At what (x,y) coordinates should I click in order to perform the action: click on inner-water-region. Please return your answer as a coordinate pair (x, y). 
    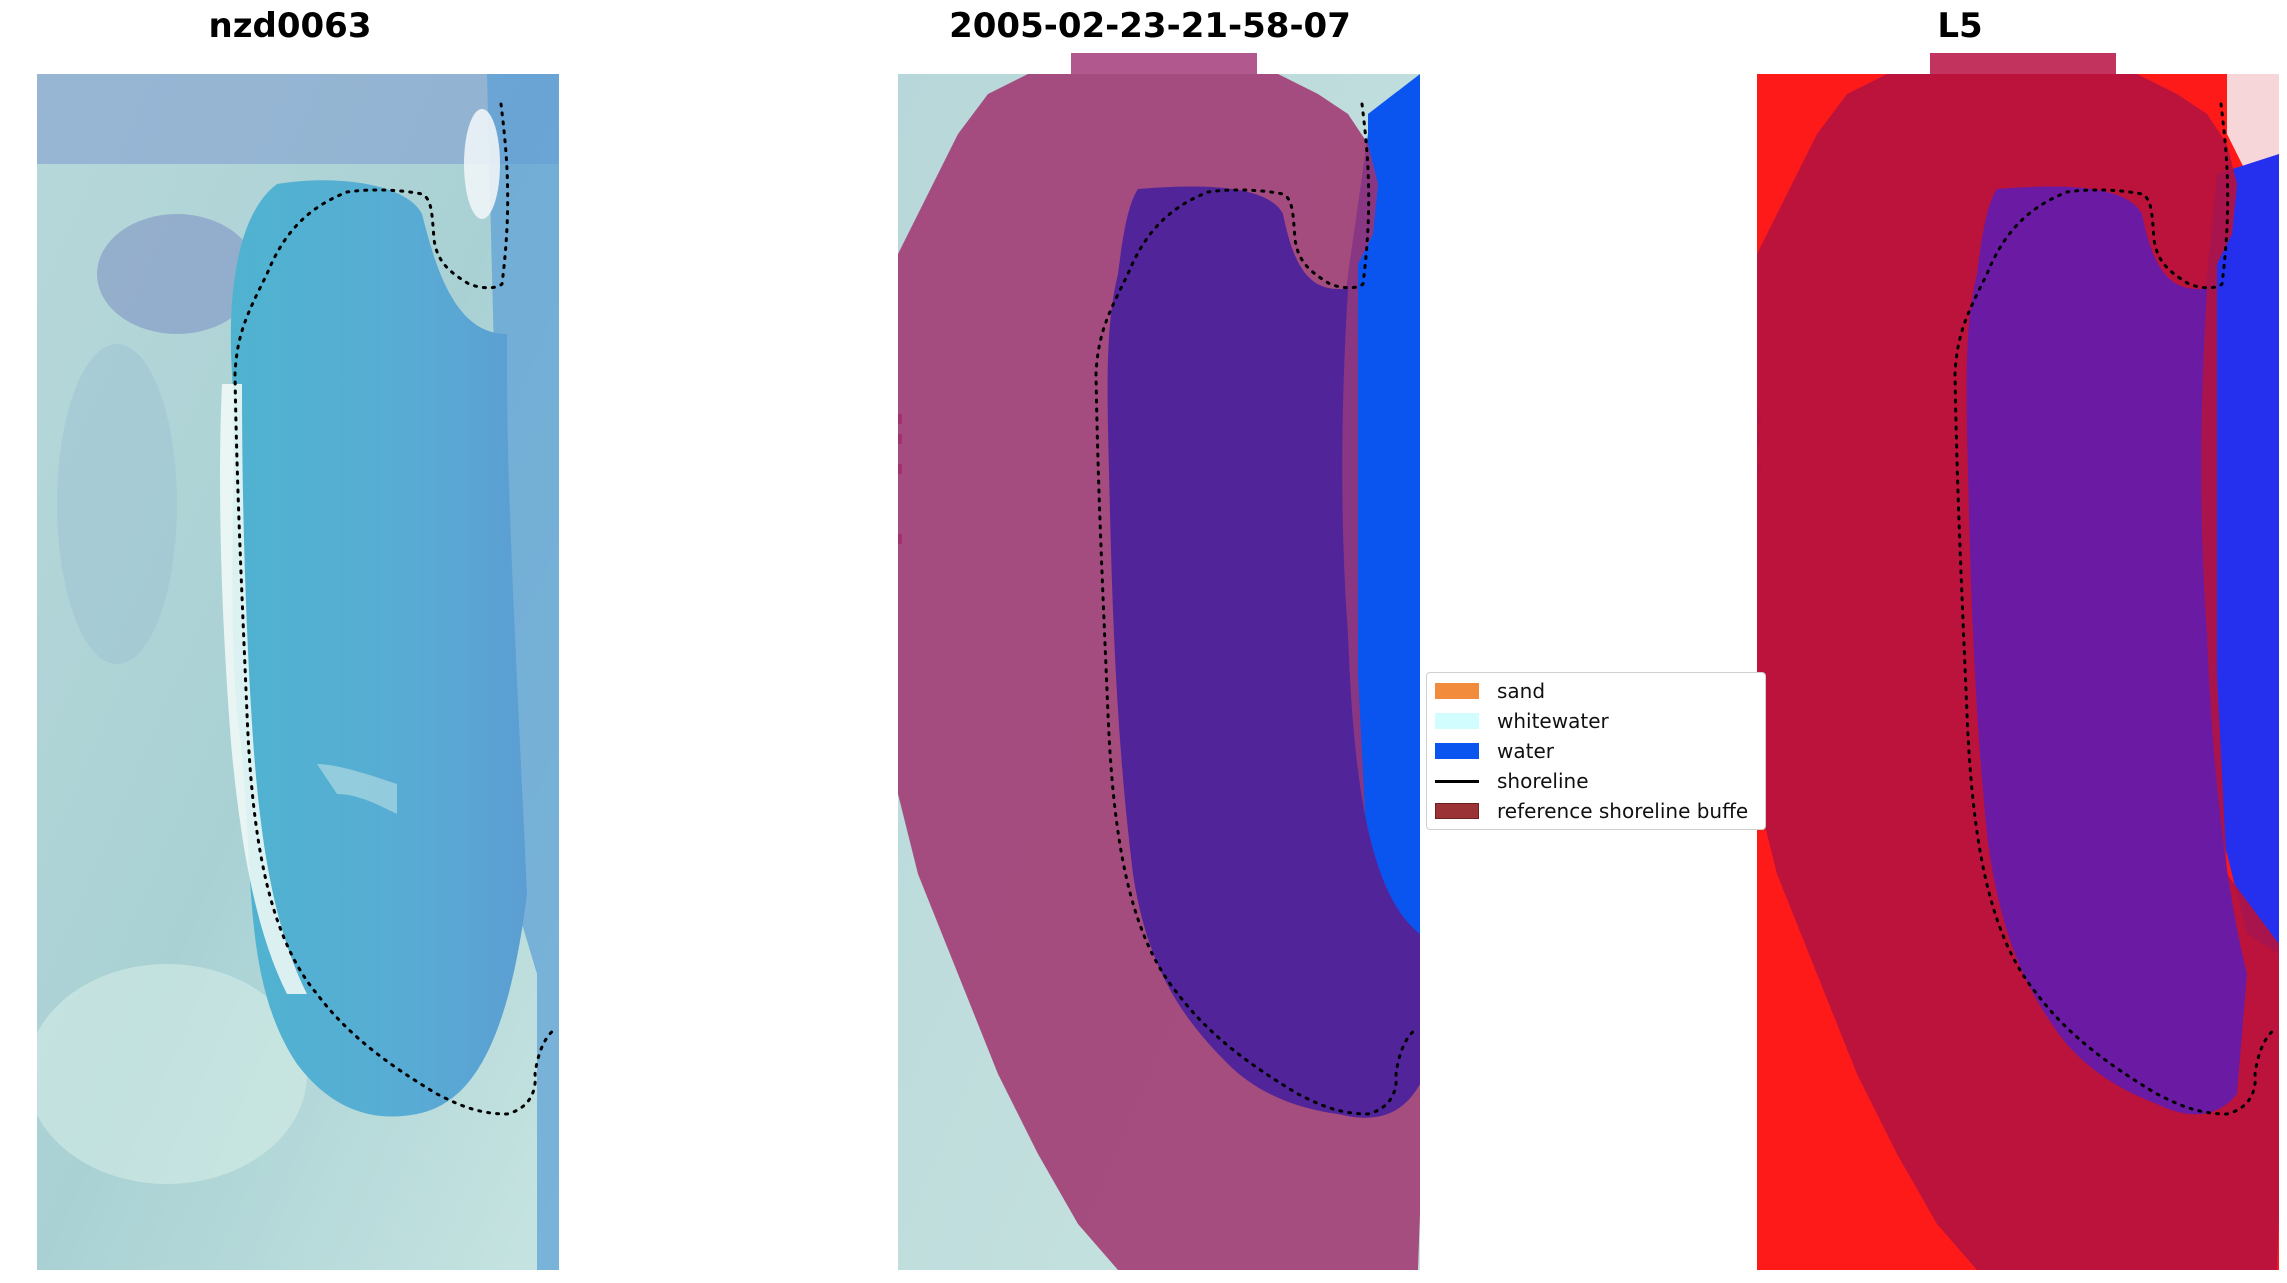
    Looking at the image, I should click on (1263, 652).